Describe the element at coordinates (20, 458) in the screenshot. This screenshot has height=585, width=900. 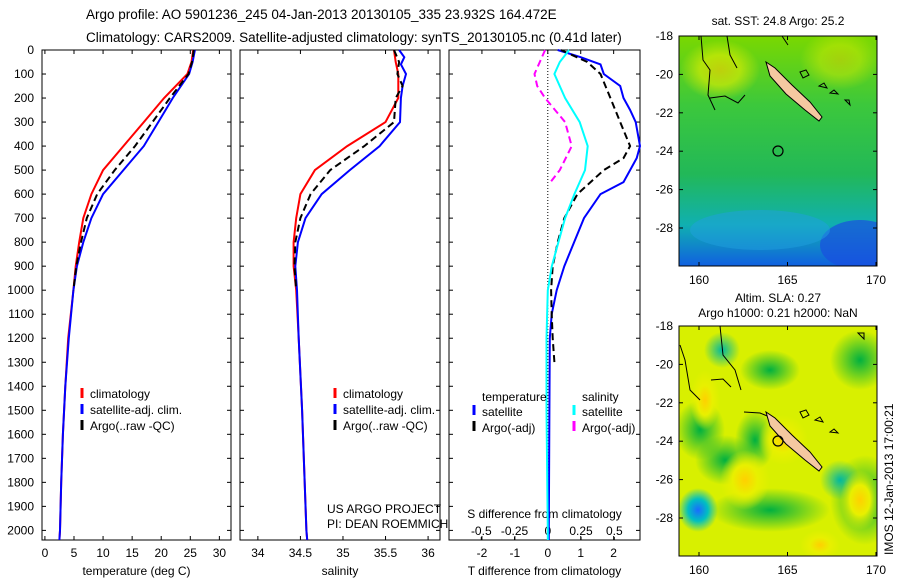
I see `y-tick-label: 1700` at that location.